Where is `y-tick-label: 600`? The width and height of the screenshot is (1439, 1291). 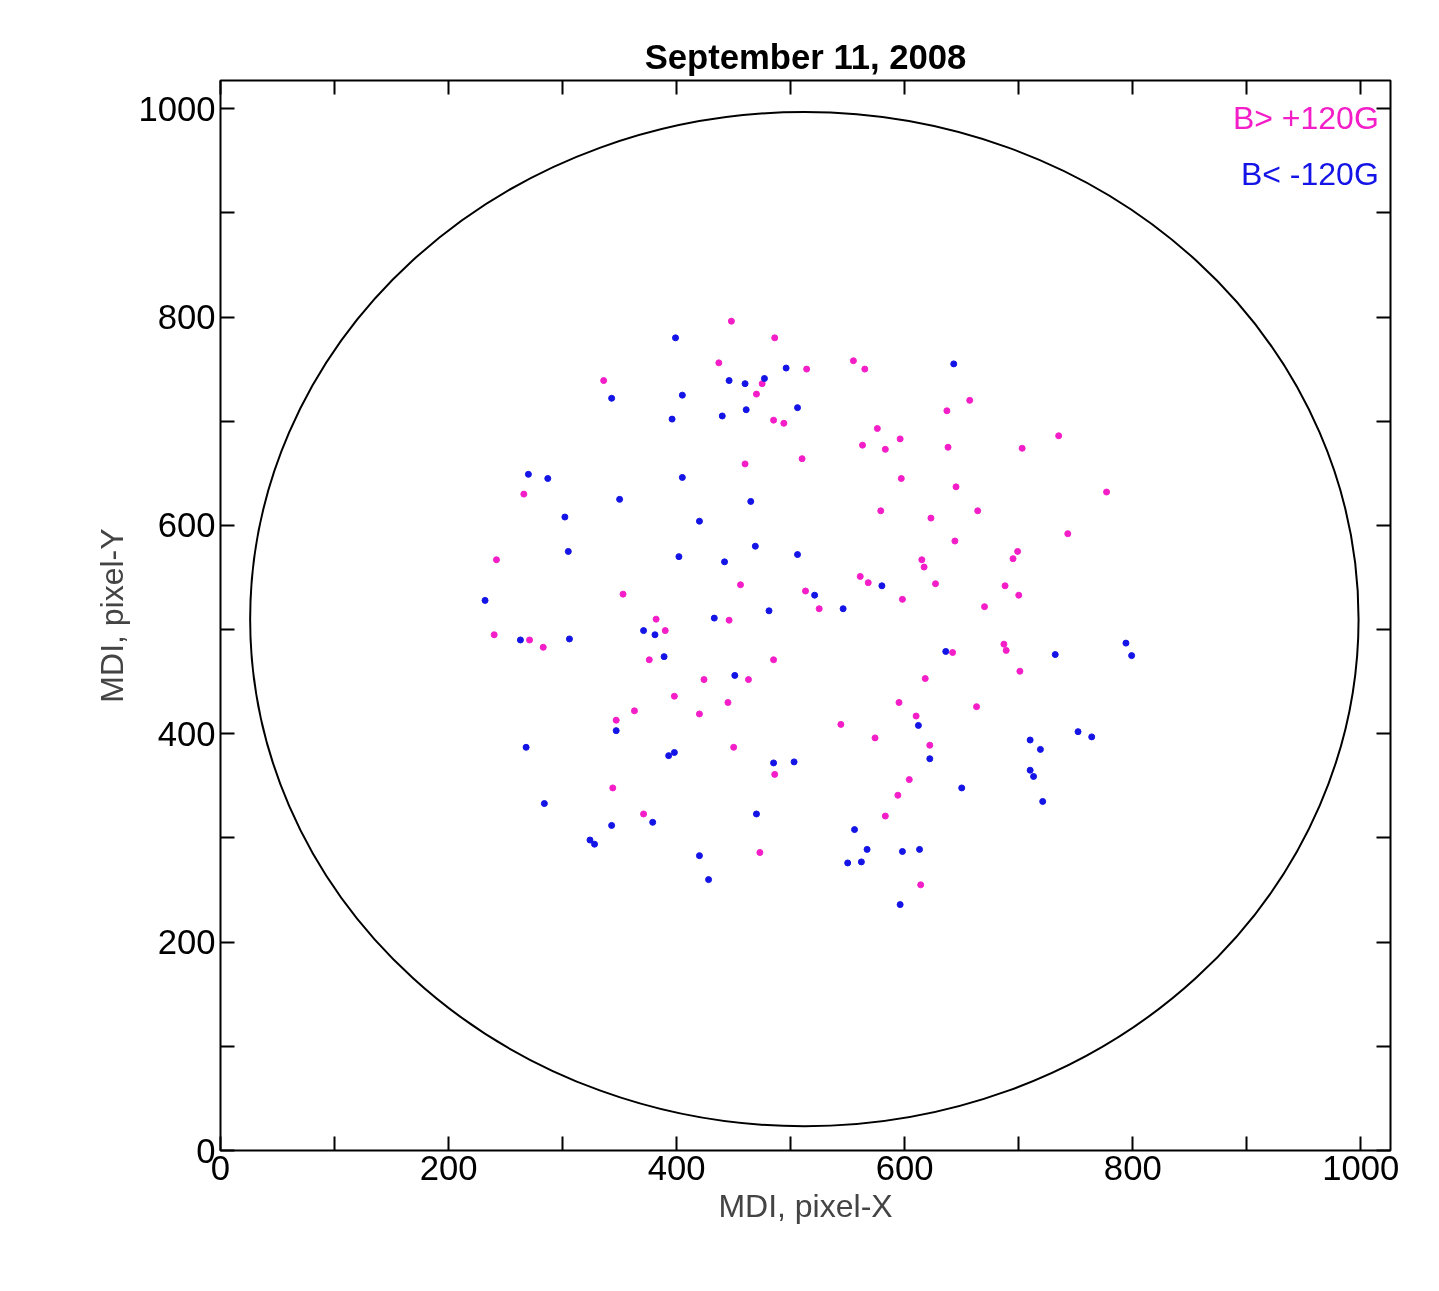
y-tick-label: 600 is located at coordinates (186, 525).